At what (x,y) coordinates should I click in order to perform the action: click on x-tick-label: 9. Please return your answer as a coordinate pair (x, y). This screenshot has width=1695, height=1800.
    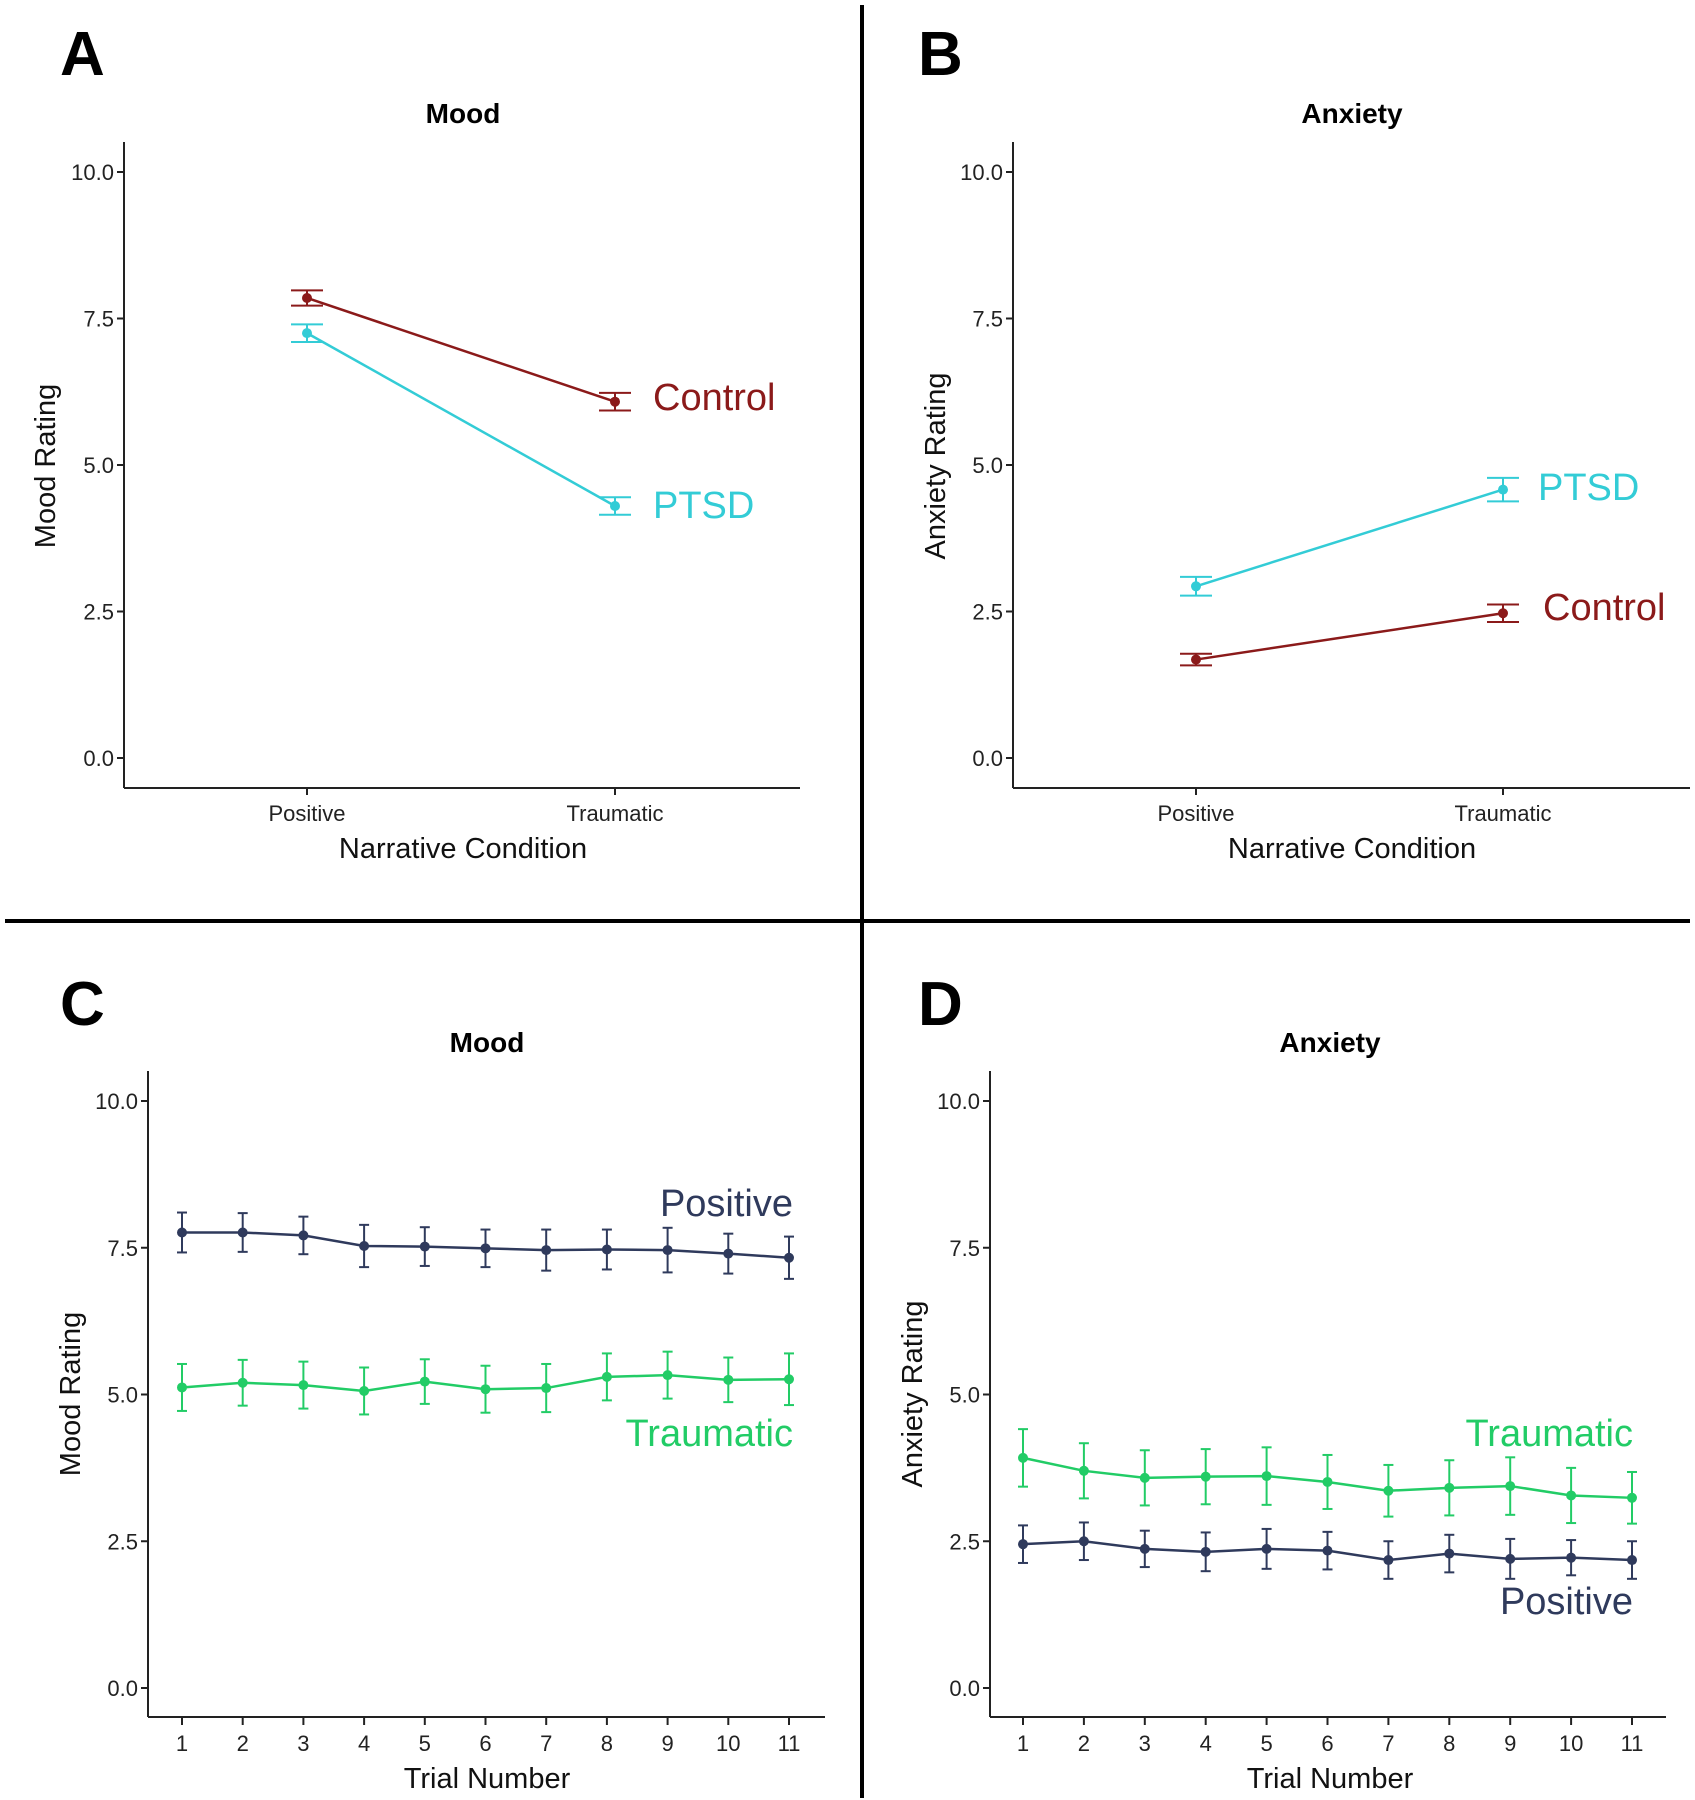
    Looking at the image, I should click on (667, 1743).